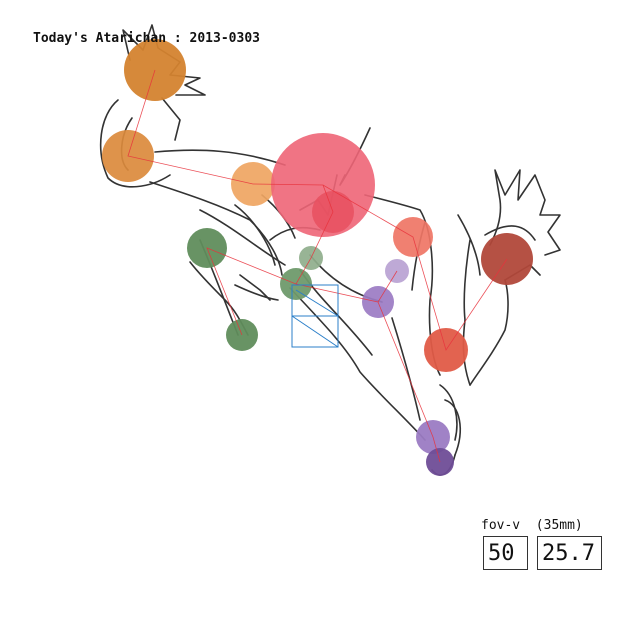 This screenshot has width=630, height=635. Describe the element at coordinates (559, 525) in the screenshot. I see `focal-length-label: (35mm)` at that location.